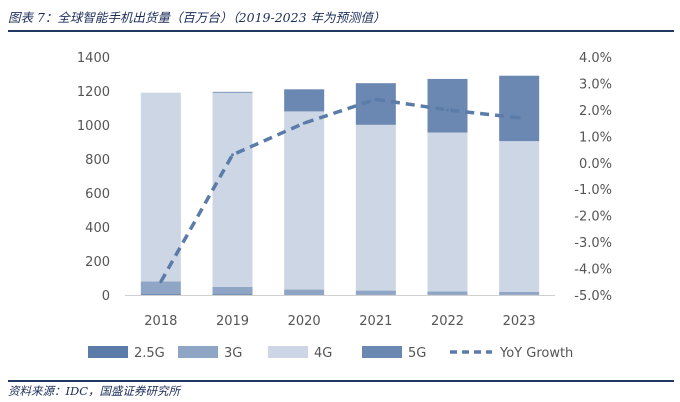 The width and height of the screenshot is (680, 402). What do you see at coordinates (149, 353) in the screenshot?
I see `legend-label: 2.5G` at bounding box center [149, 353].